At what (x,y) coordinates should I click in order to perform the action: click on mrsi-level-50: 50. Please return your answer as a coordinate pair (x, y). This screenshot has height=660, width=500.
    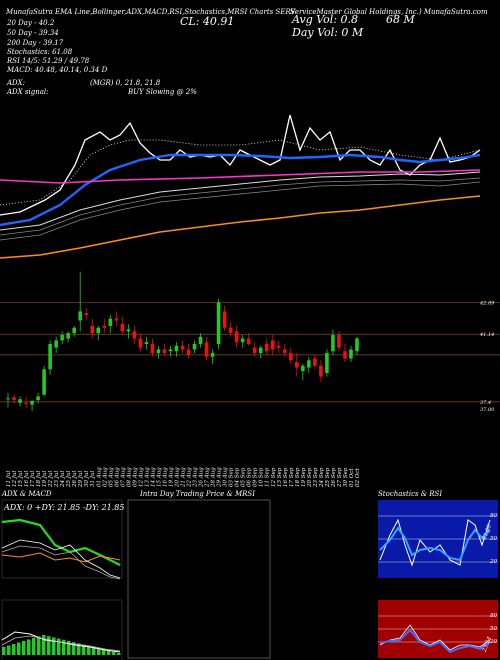
    Looking at the image, I should click on (493, 629).